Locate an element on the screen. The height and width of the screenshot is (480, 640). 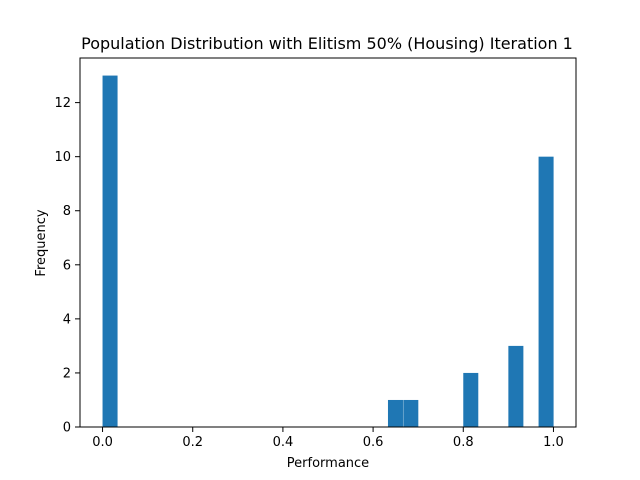
y-tick-label: 2 is located at coordinates (67, 373).